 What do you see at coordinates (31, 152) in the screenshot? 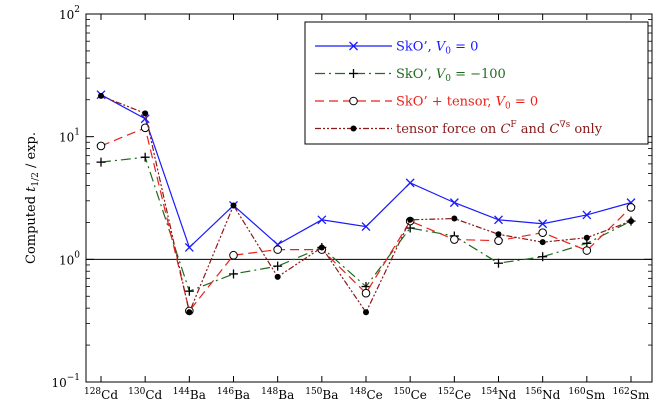
I see `y-axis-label-post: / exp.` at bounding box center [31, 152].